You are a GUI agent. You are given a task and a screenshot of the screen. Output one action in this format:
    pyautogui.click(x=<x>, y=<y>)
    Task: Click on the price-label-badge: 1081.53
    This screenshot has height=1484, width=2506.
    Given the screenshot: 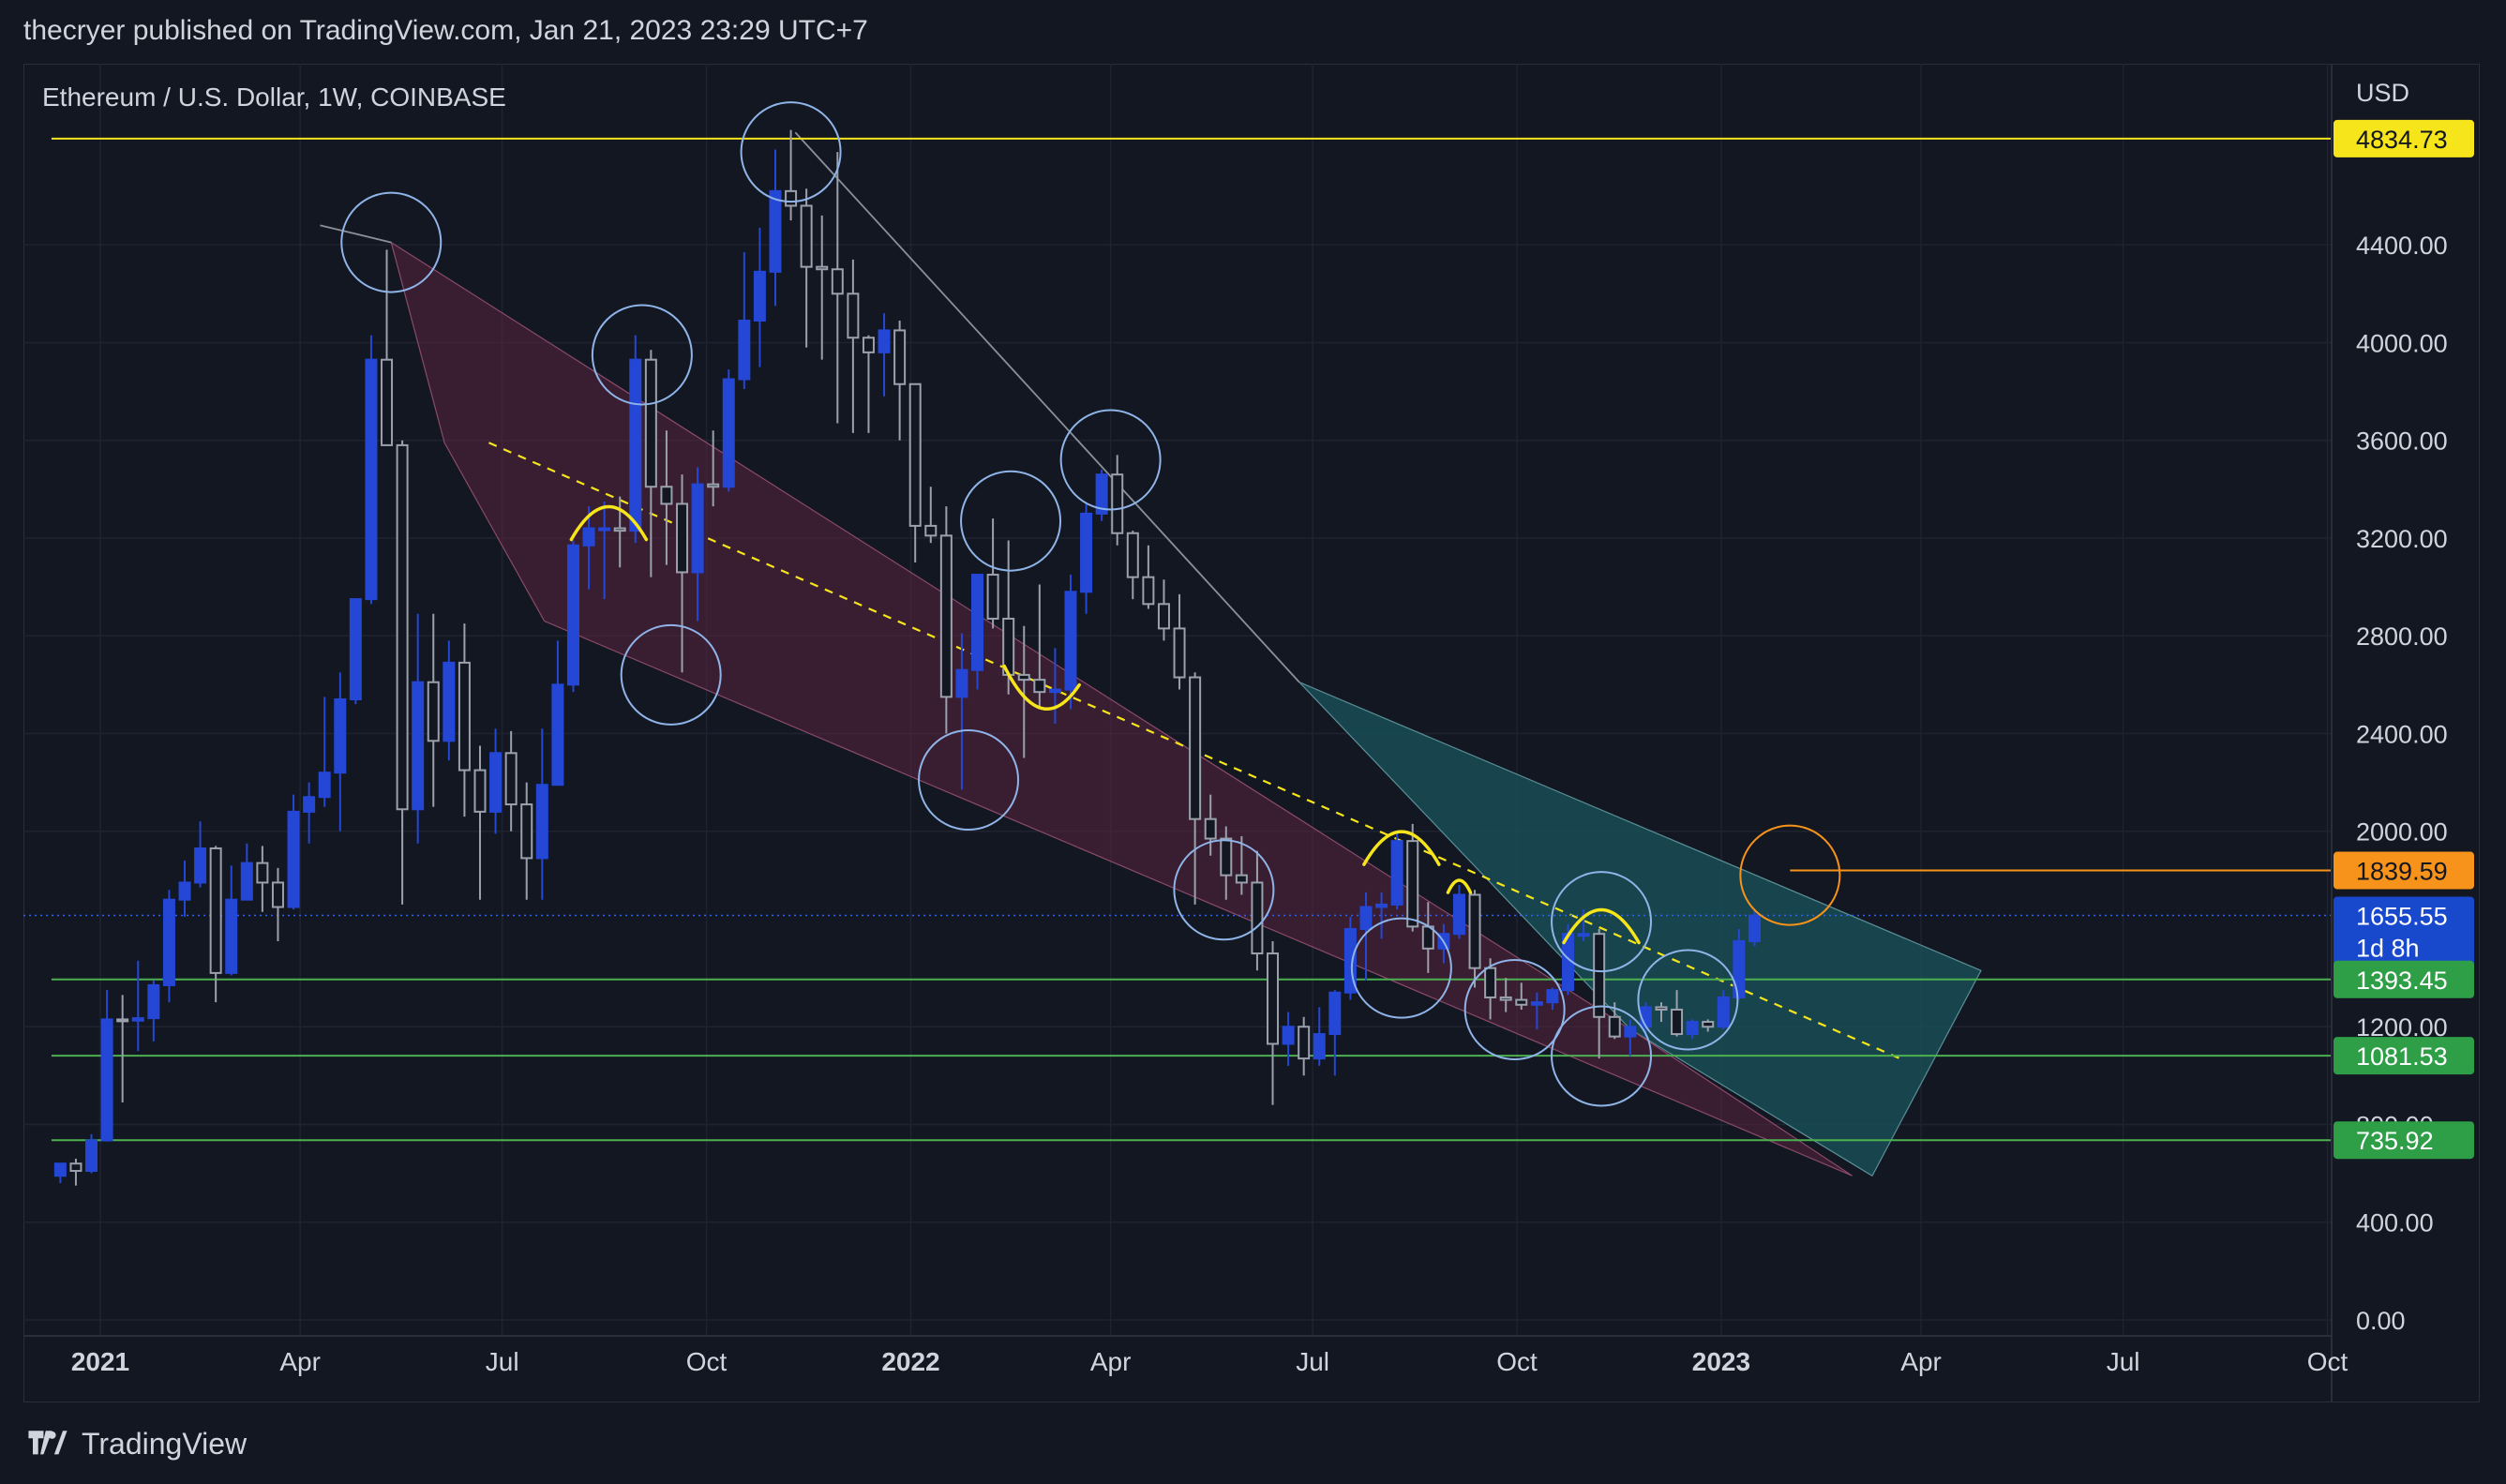 What is the action you would take?
    pyautogui.click(x=2403, y=1056)
    